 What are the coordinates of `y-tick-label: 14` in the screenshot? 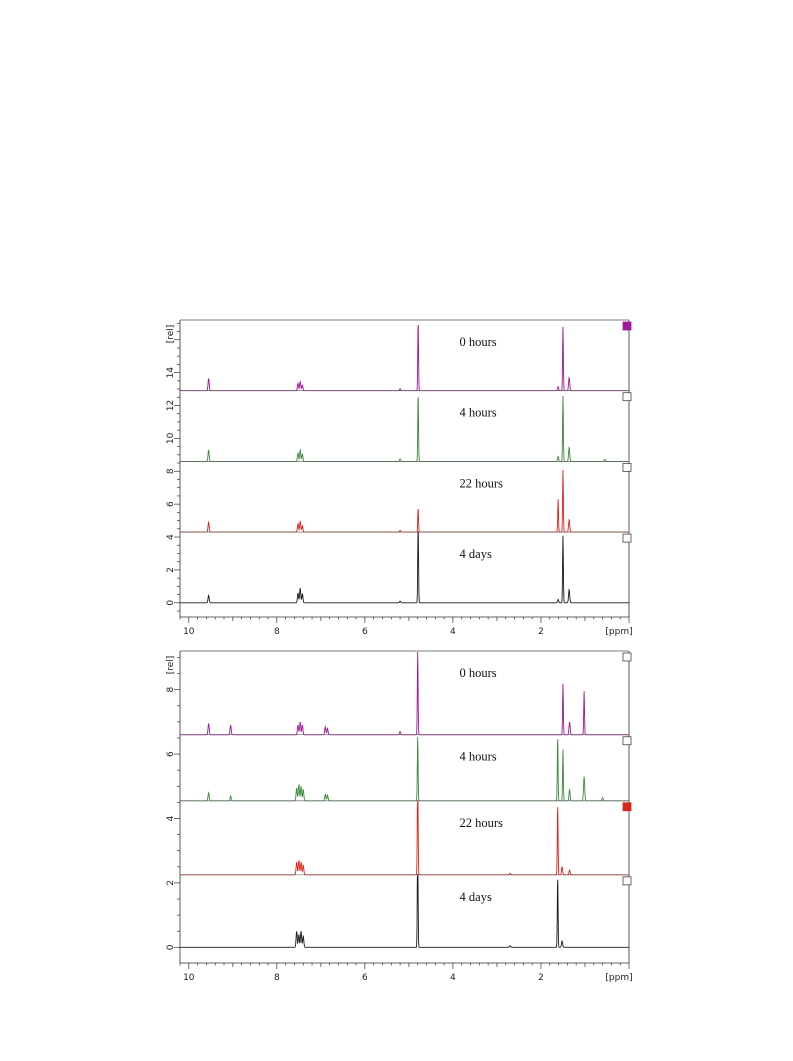 It's located at (171, 373).